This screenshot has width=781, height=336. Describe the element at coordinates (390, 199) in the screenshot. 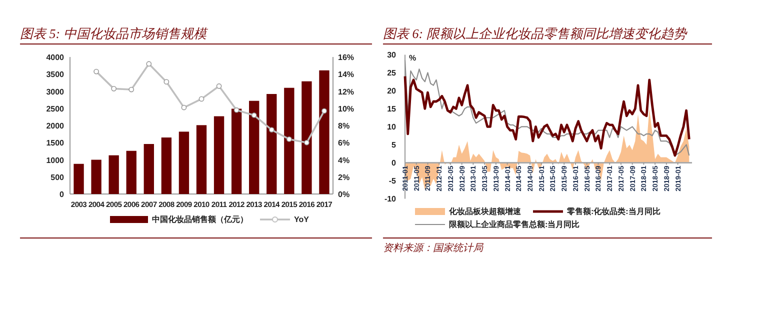

I see `y-tick-label: -10` at that location.